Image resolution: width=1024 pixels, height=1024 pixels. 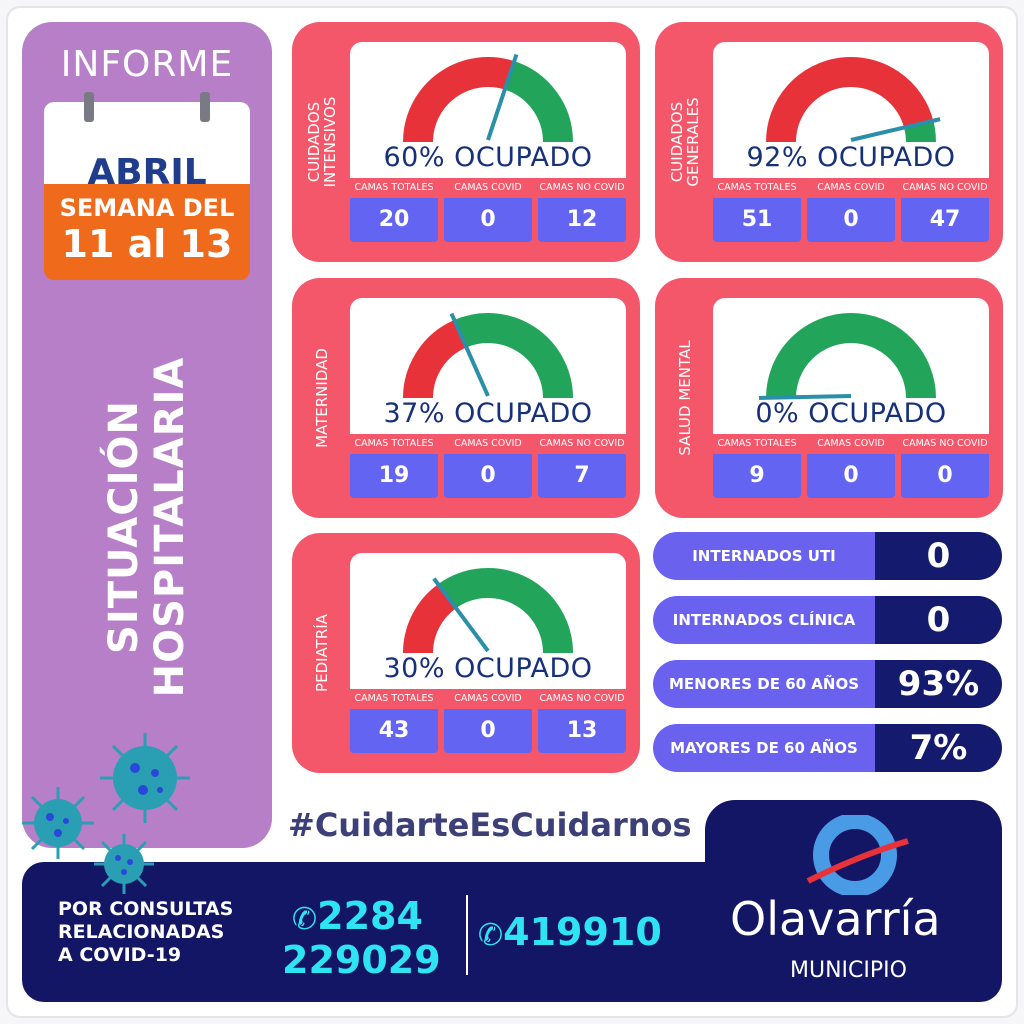 I want to click on occupancy-text: 0% OCUPADO, so click(x=851, y=413).